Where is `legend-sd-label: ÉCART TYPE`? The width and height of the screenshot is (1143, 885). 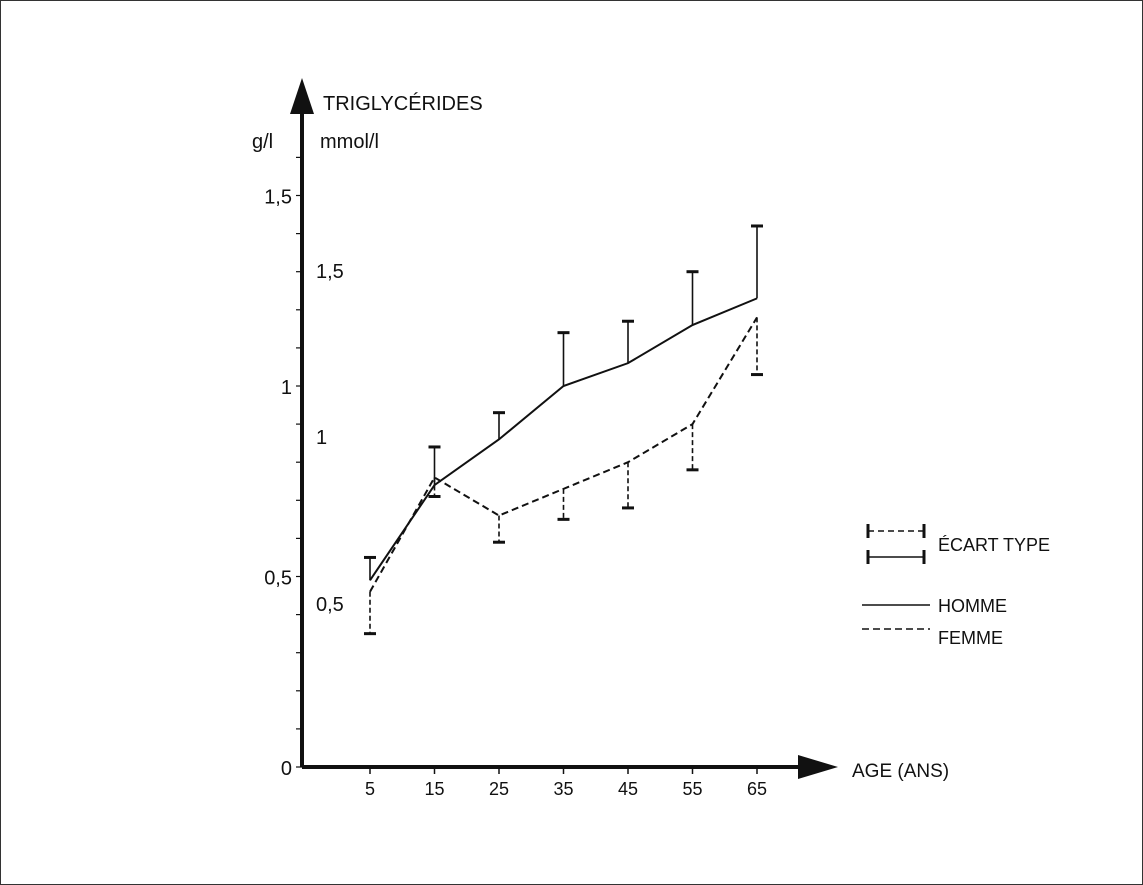
legend-sd-label: ÉCART TYPE is located at coordinates (994, 545).